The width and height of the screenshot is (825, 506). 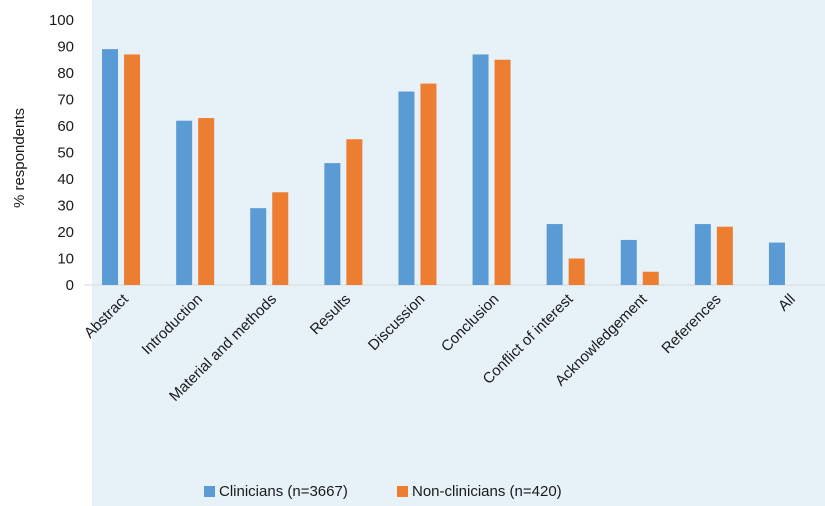 I want to click on y-tick-label: 10, so click(x=65, y=259).